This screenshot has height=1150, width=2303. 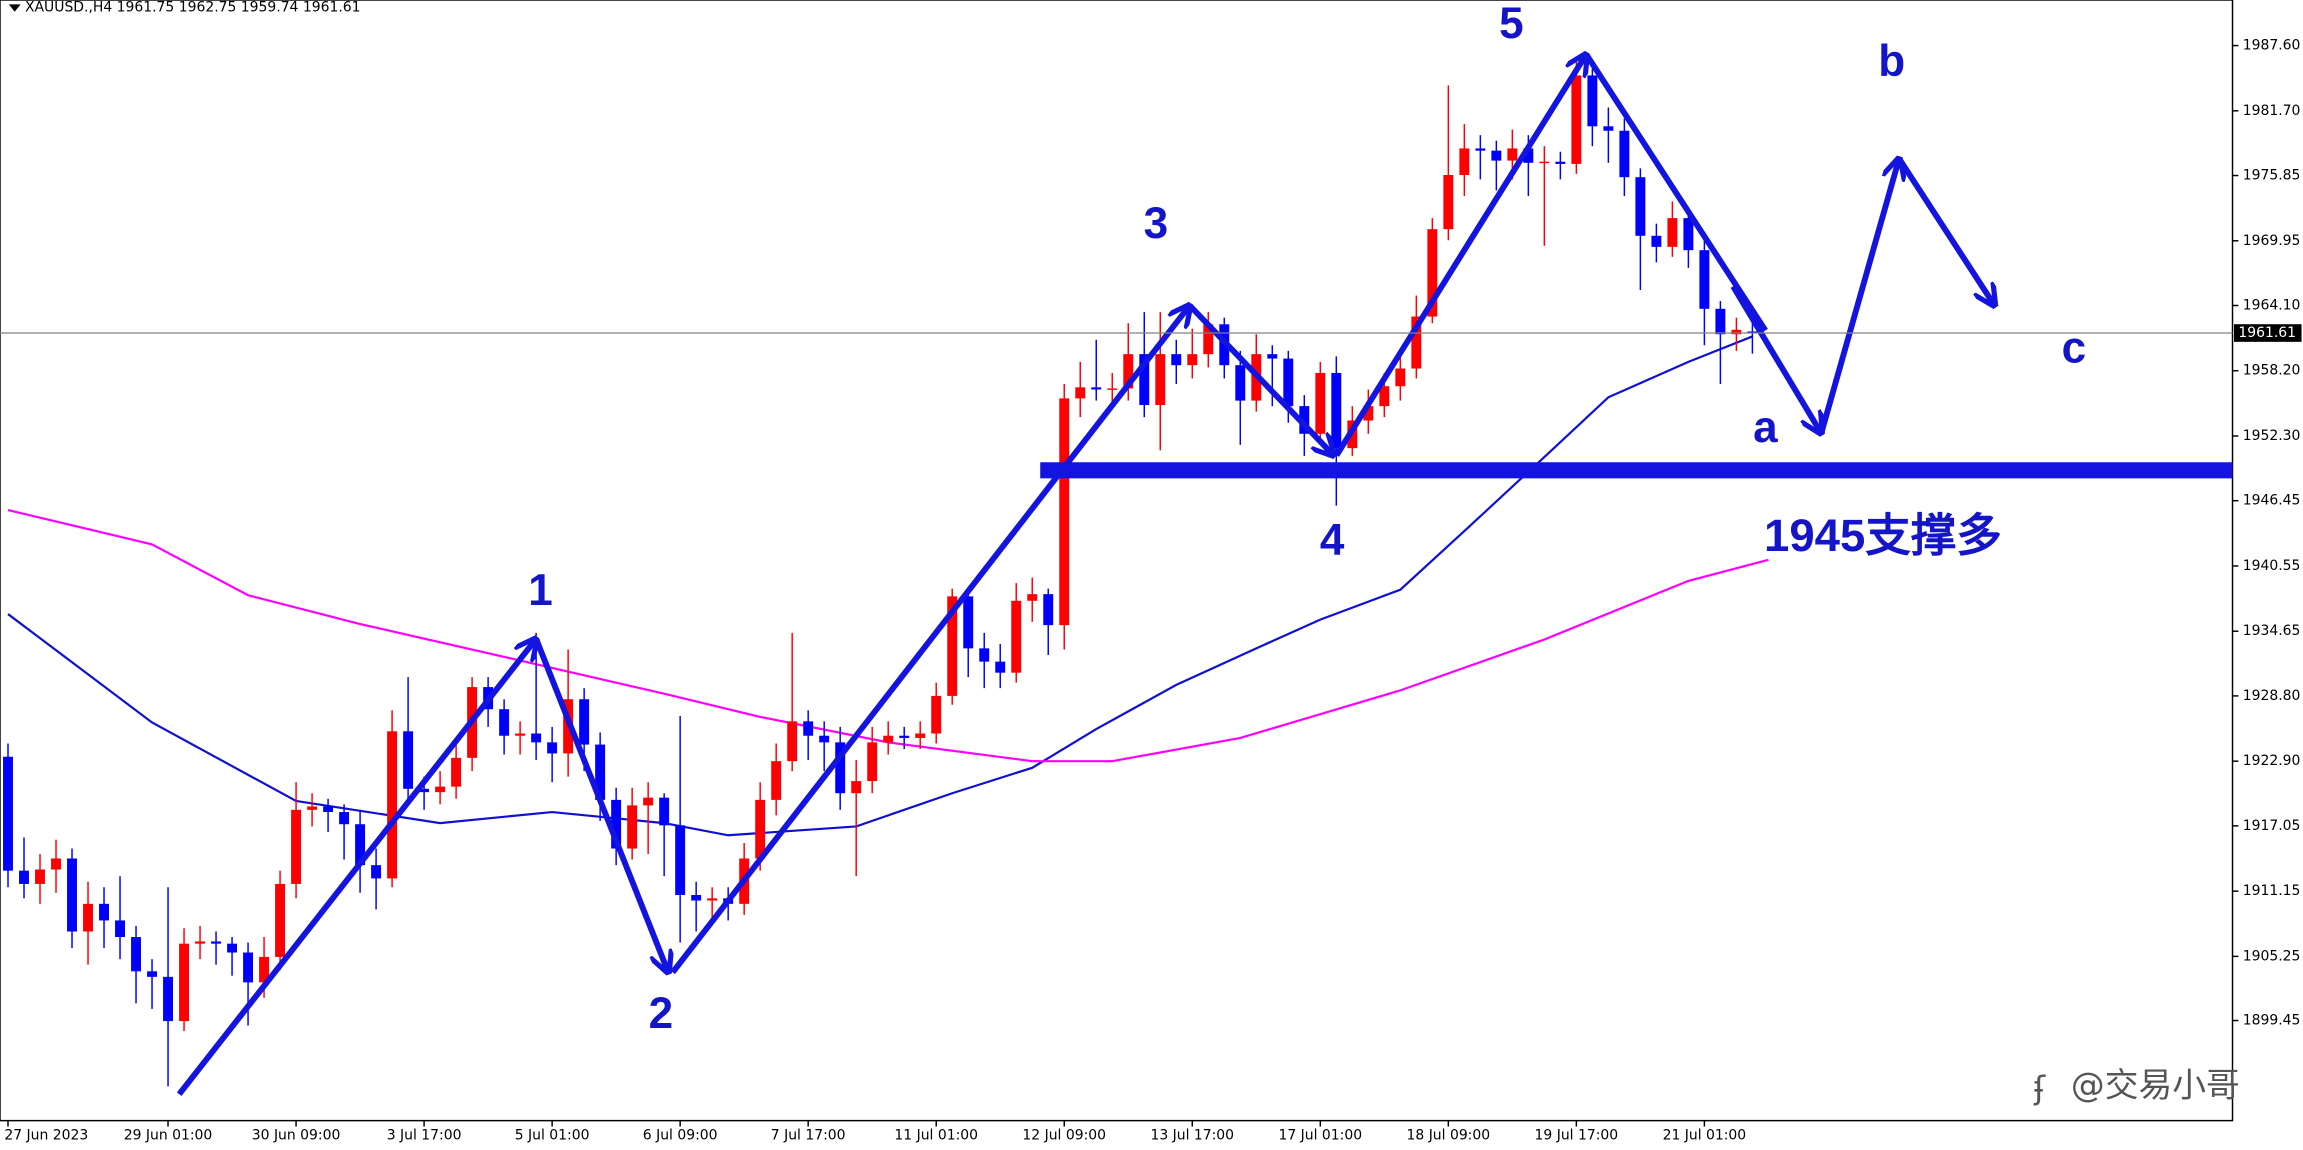 What do you see at coordinates (424, 1135) in the screenshot?
I see `x-tick-label: 3 Jul 17:00` at bounding box center [424, 1135].